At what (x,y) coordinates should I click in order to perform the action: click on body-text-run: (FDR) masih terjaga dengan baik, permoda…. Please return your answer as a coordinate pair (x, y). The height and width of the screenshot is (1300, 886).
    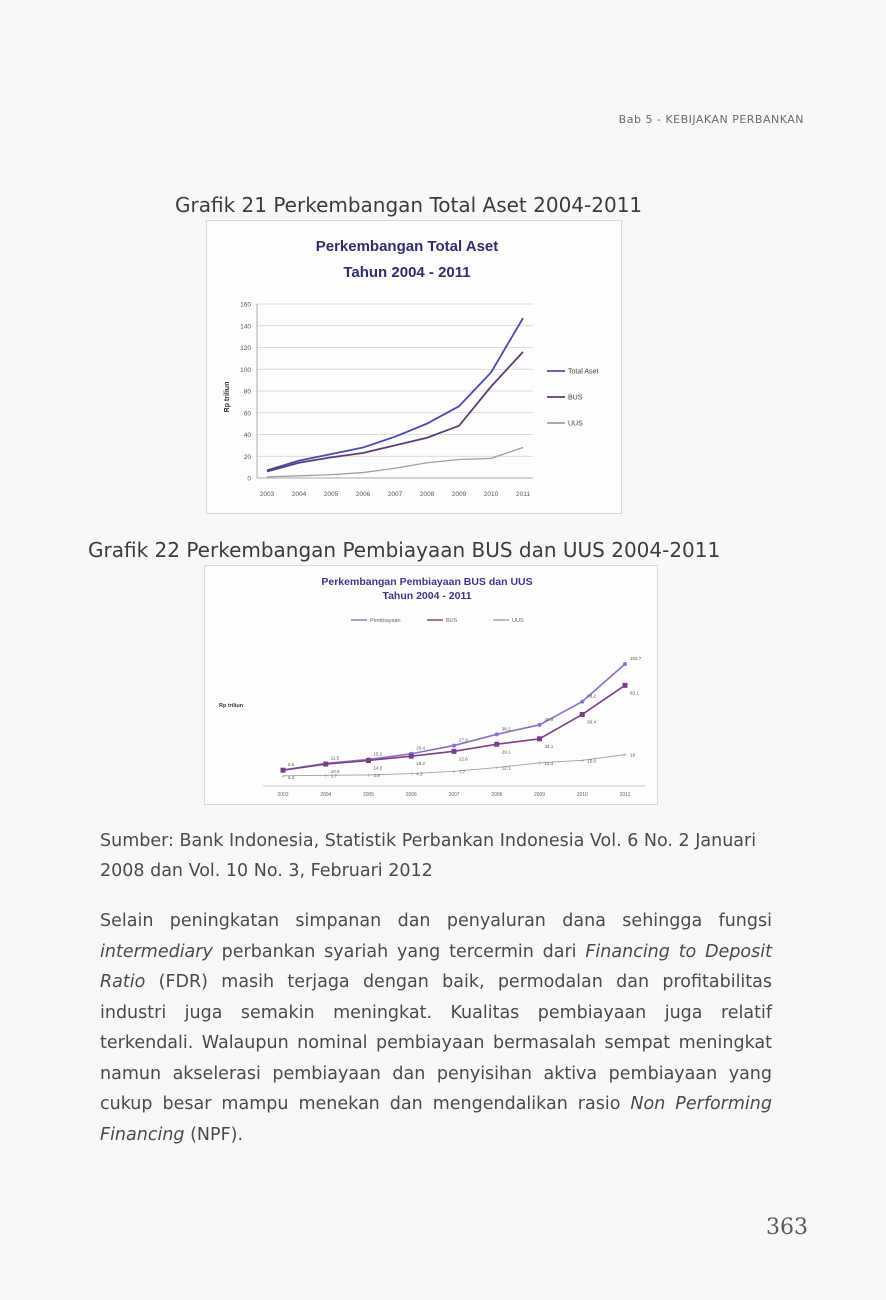
    Looking at the image, I should click on (436, 1043).